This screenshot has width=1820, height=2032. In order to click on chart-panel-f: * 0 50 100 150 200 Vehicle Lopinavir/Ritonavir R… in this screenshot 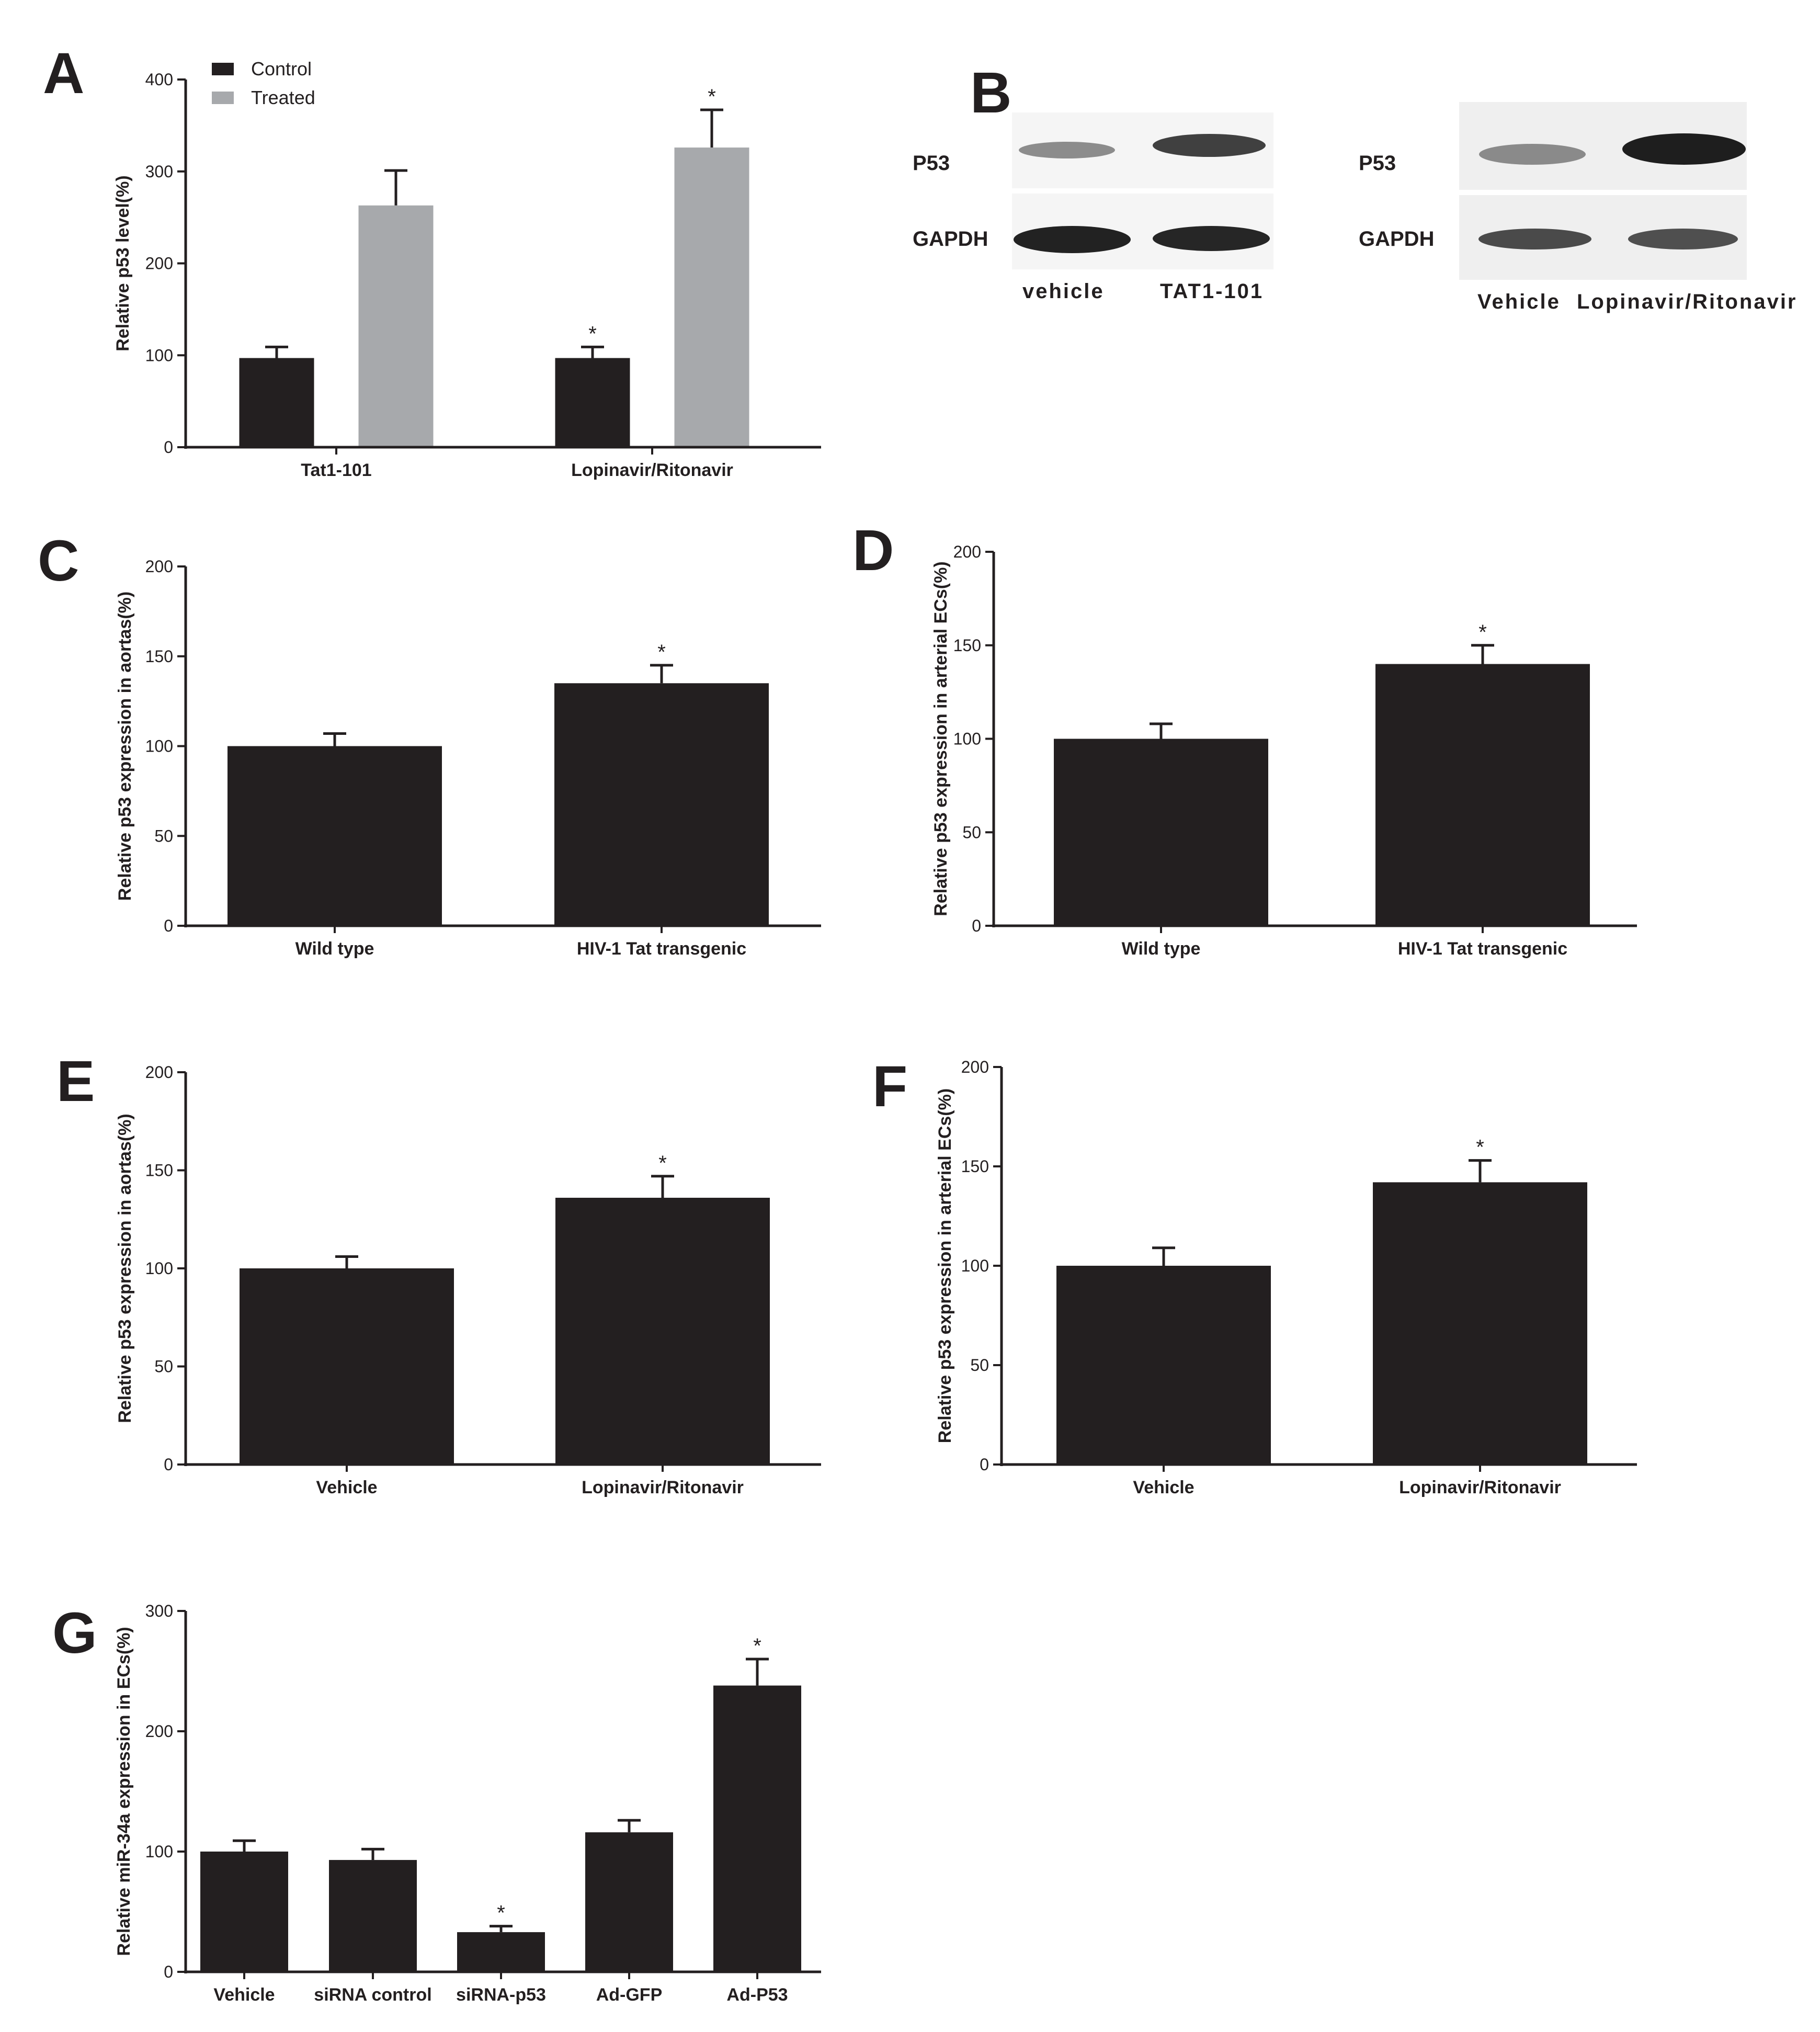, I will do `click(1286, 1278)`.